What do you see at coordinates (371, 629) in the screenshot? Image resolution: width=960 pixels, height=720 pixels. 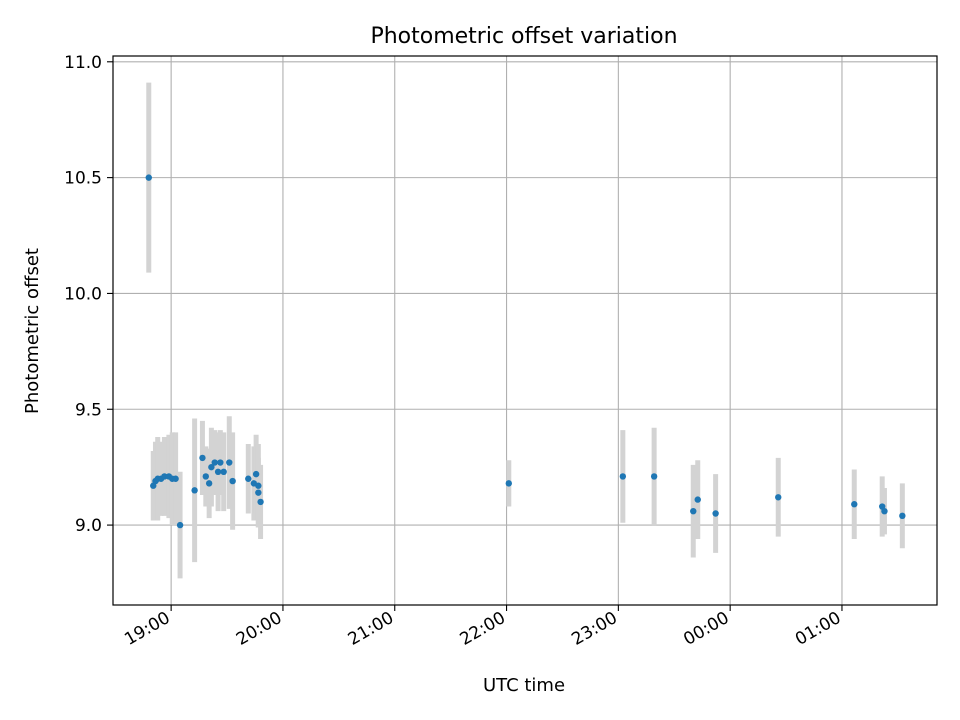 I see `x-tick-label: 21:00` at bounding box center [371, 629].